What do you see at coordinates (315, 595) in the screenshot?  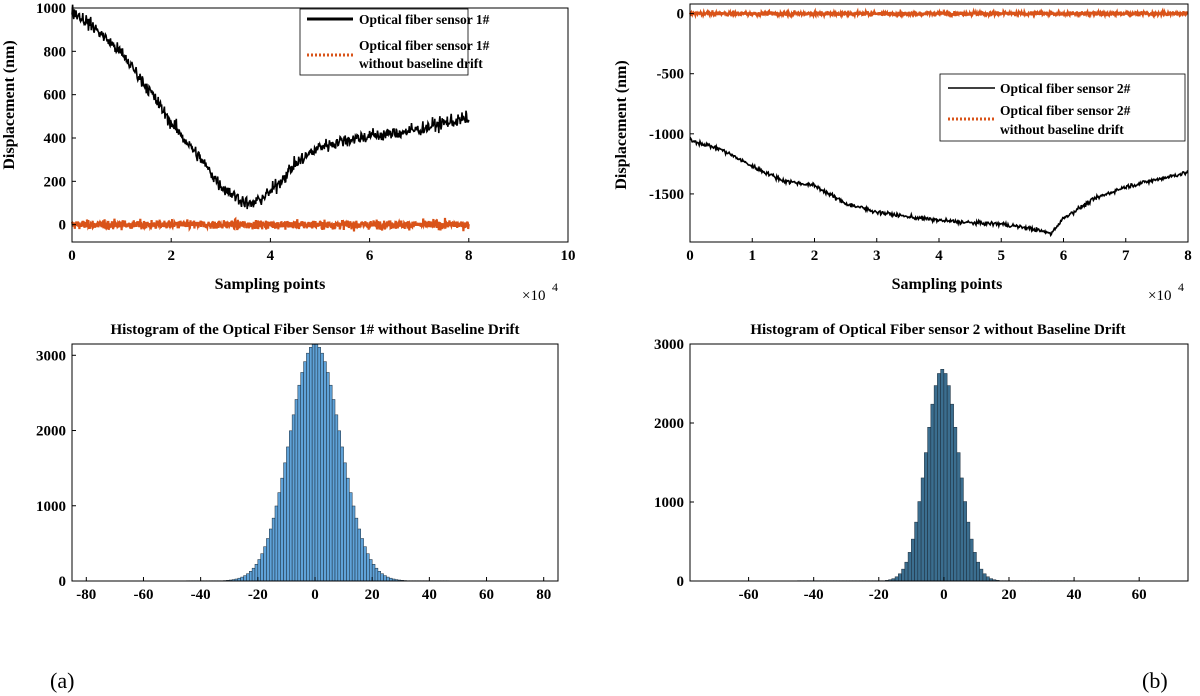 I see `chart-a-bottom-xtick-label-4: 0` at bounding box center [315, 595].